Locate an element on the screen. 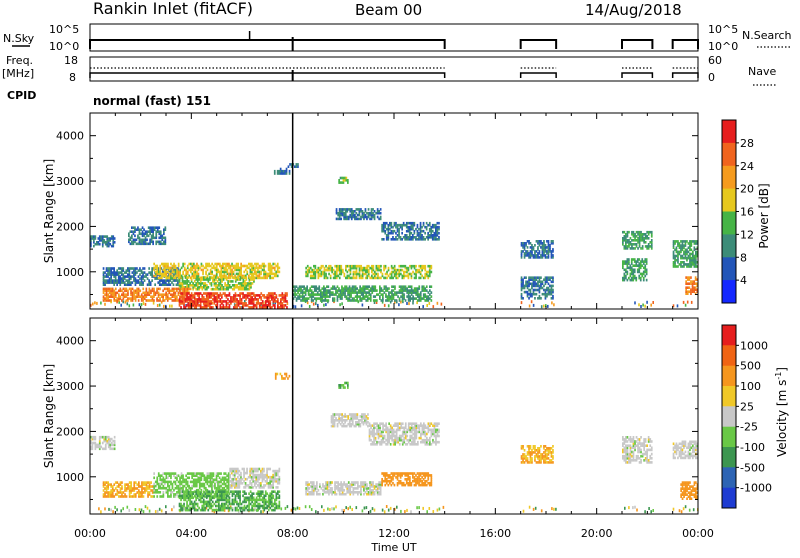  power-y-label: Slant Range [km] is located at coordinates (49, 211).